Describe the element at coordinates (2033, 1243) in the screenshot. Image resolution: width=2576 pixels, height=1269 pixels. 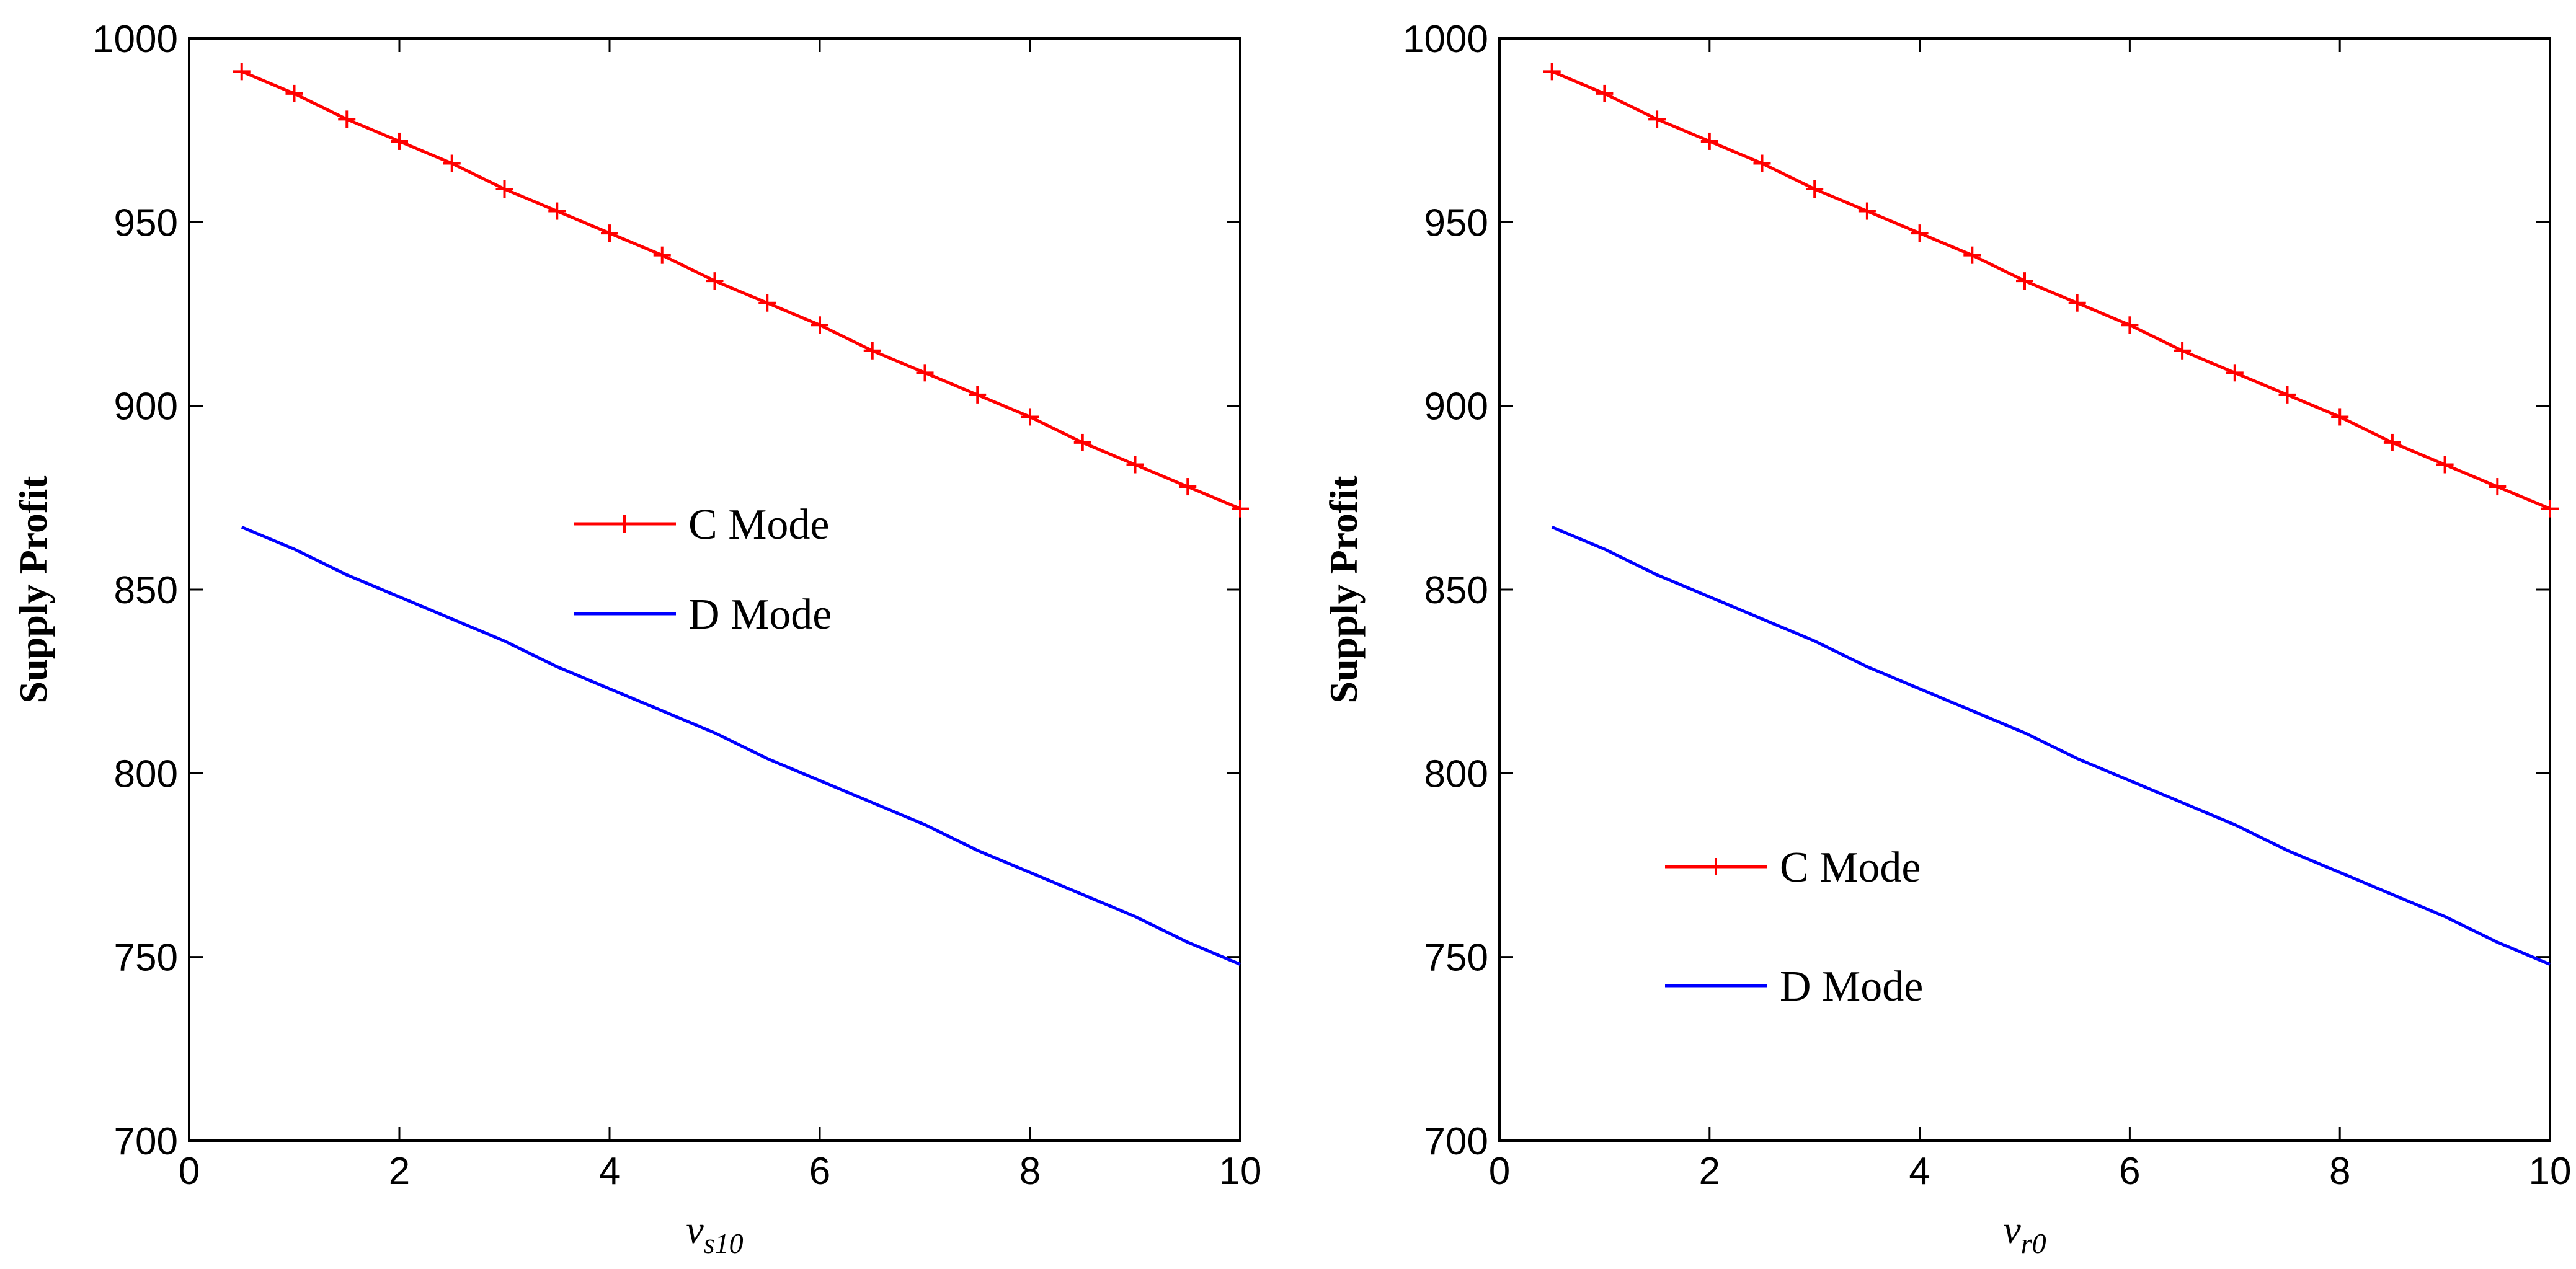
I see `x-axis-label-subscript: r0` at that location.